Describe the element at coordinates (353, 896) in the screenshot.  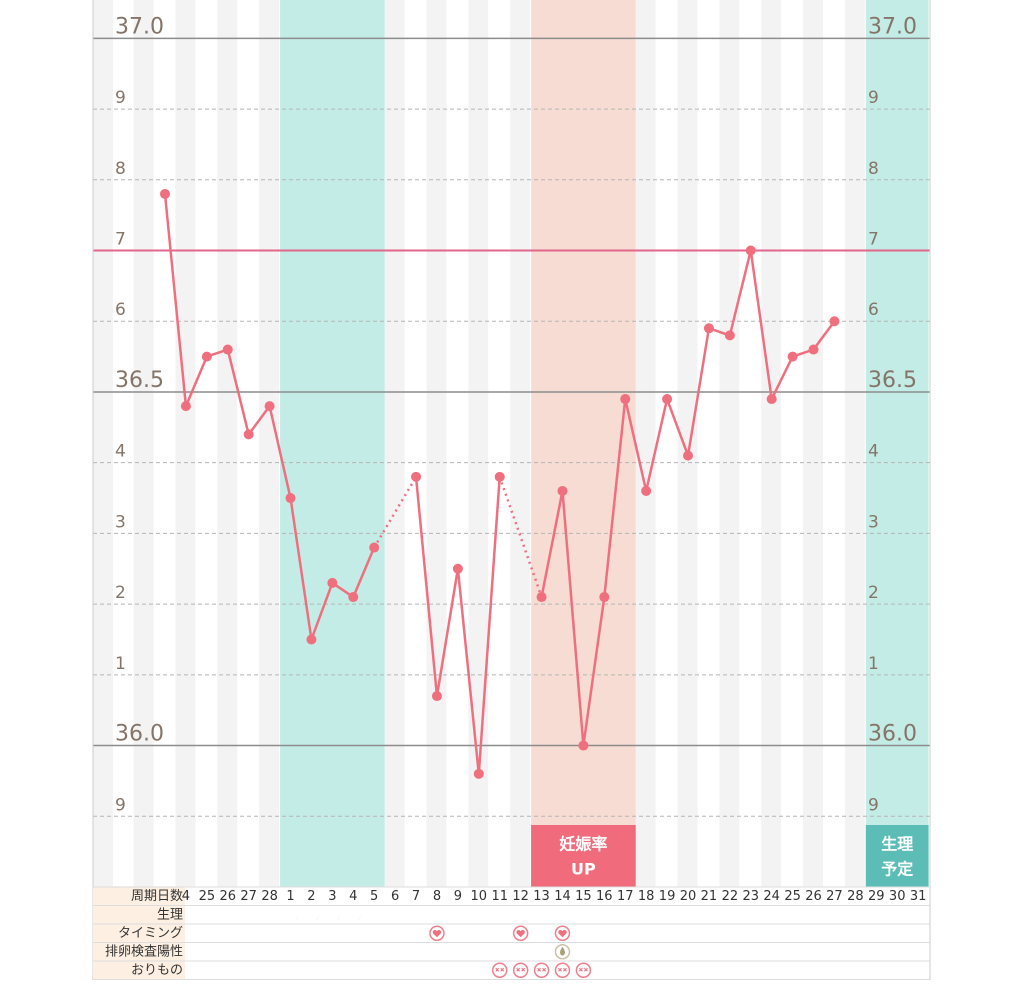
I see `x-tick-label: 4` at that location.